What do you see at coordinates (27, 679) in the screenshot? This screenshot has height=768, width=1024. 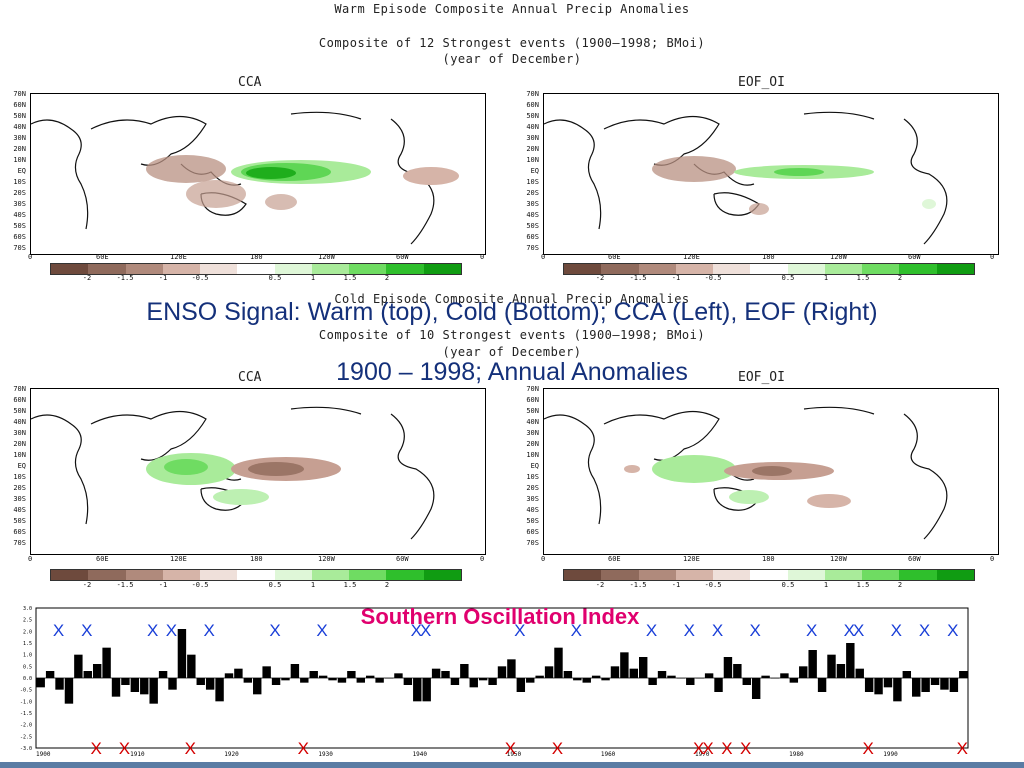 I see `soi-y-tick: 0.0` at bounding box center [27, 679].